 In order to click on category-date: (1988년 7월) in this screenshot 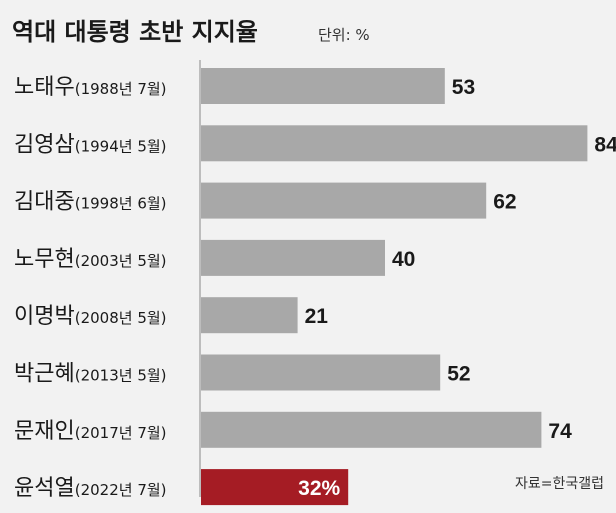, I will do `click(121, 89)`.